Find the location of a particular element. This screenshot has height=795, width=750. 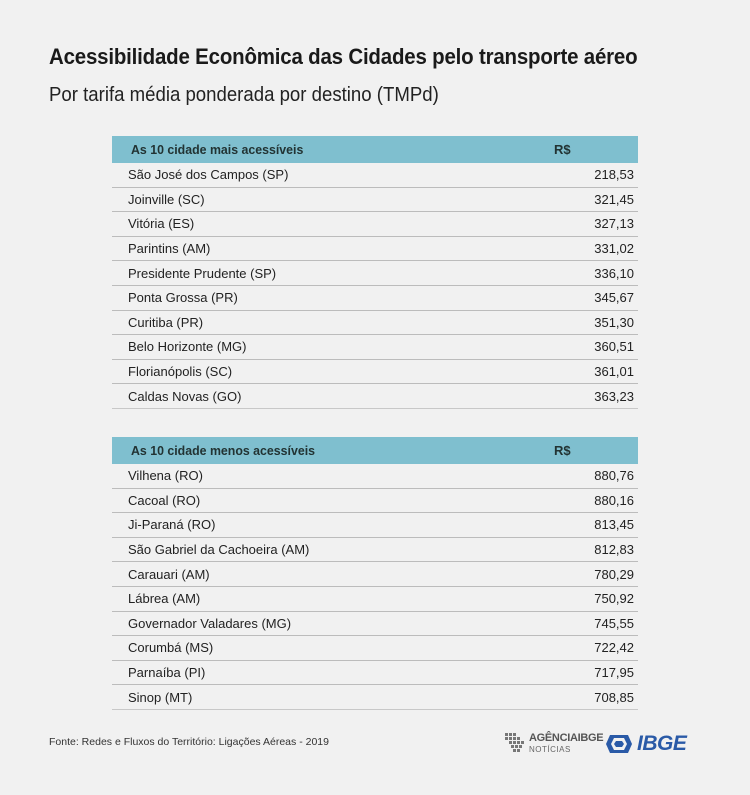

table-row: Carauari (AM) 780,29 is located at coordinates (375, 574).